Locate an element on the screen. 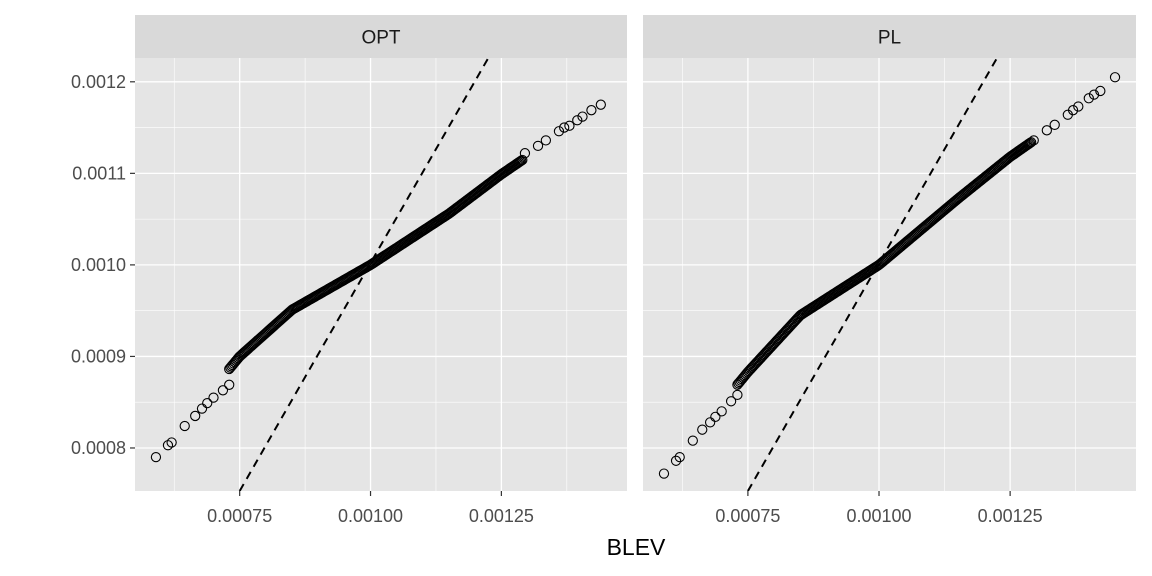 The height and width of the screenshot is (576, 1152). y-tick-label: 0.0011 is located at coordinates (99, 173).